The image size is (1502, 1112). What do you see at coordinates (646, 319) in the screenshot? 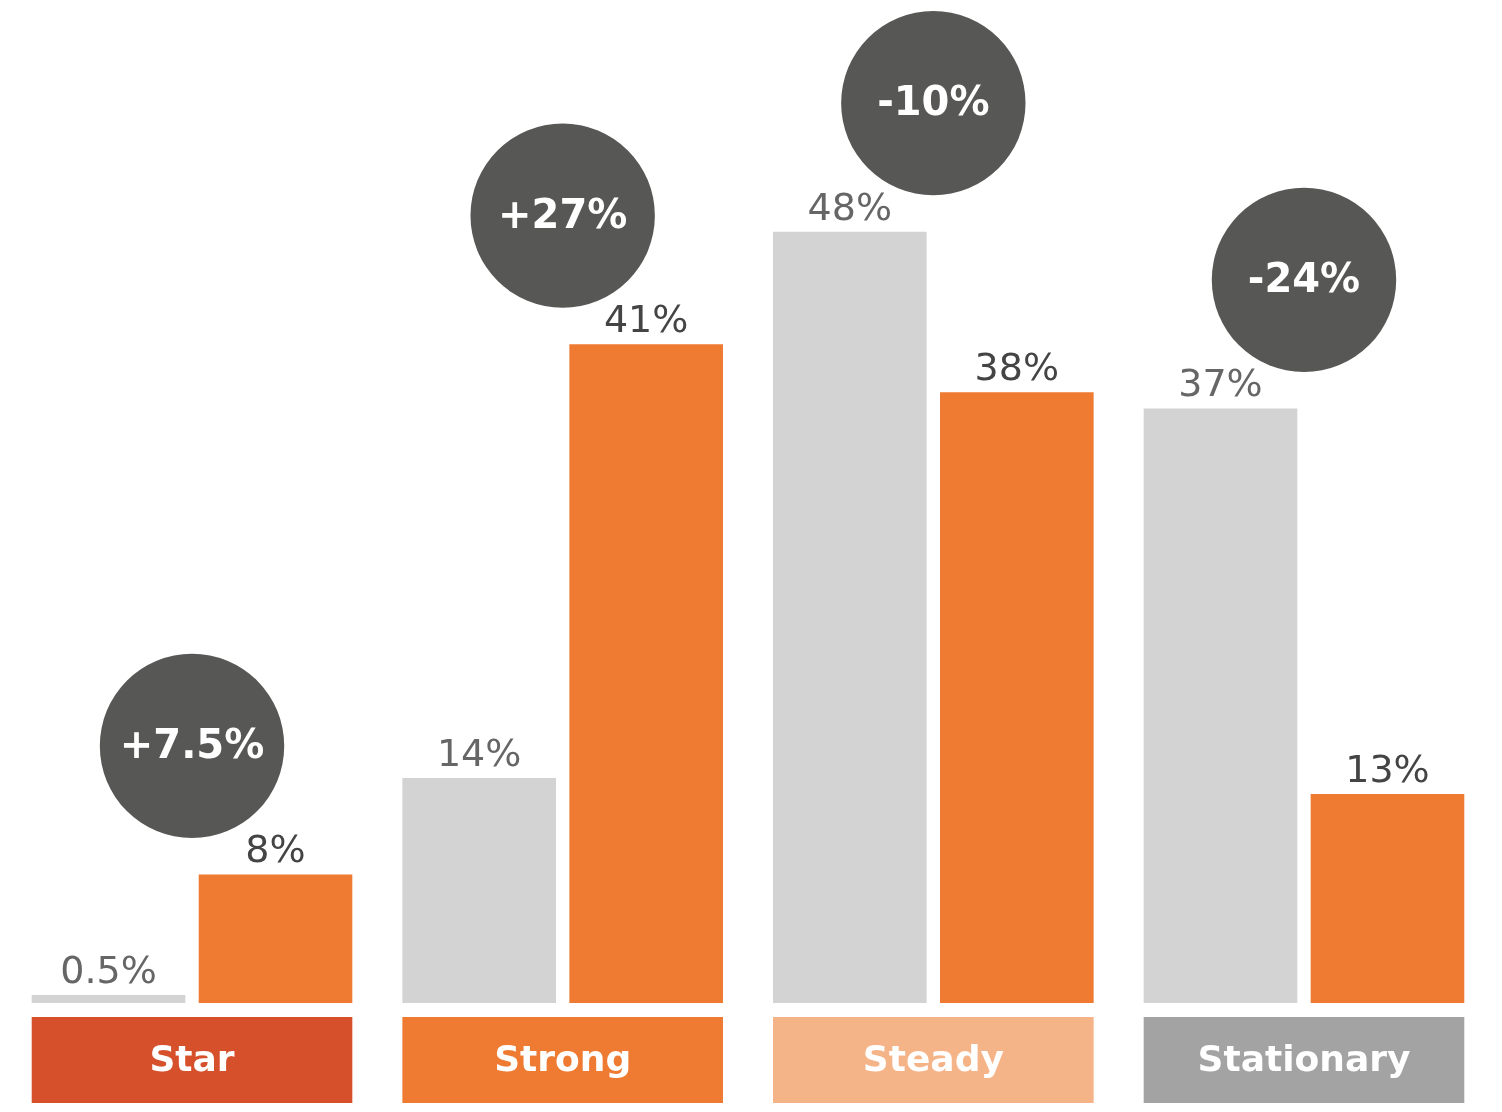
I see `data-label: 41%` at bounding box center [646, 319].